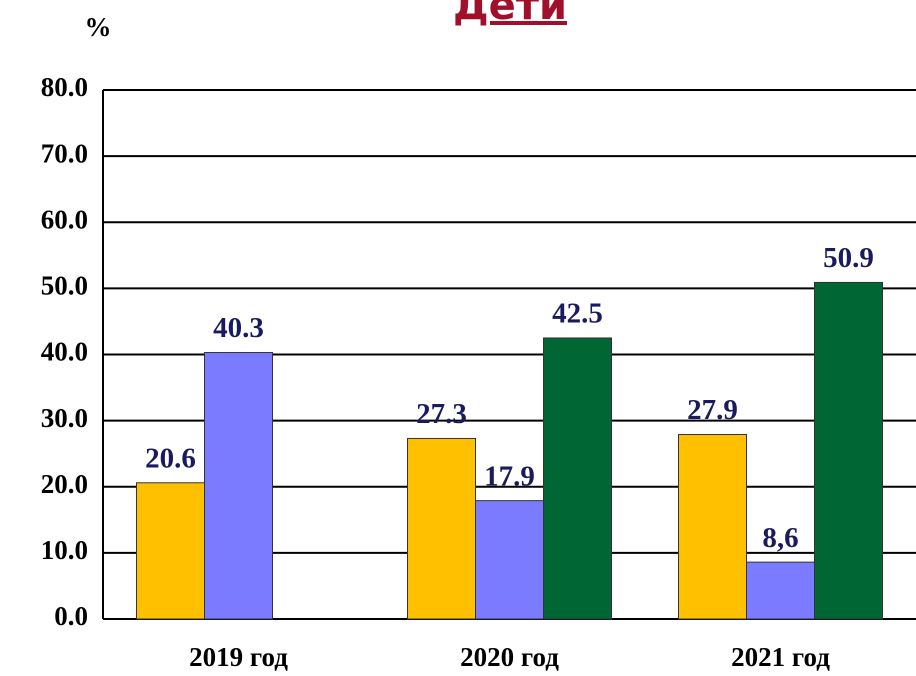 The image size is (916, 676). Describe the element at coordinates (780, 657) in the screenshot. I see `x-tick-label: 2021 год` at that location.